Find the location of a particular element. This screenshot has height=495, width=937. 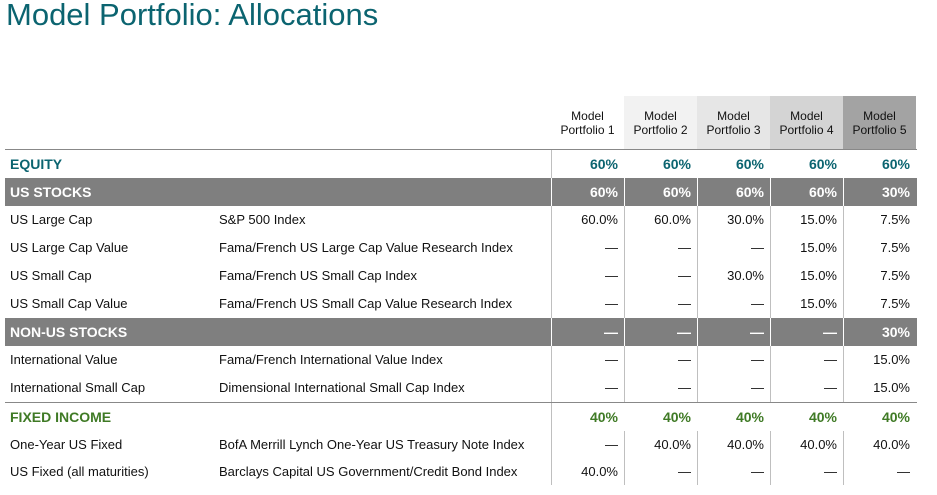

section-row: FIXED INCOME 40% 40% 40% 40% 40% is located at coordinates (461, 416).